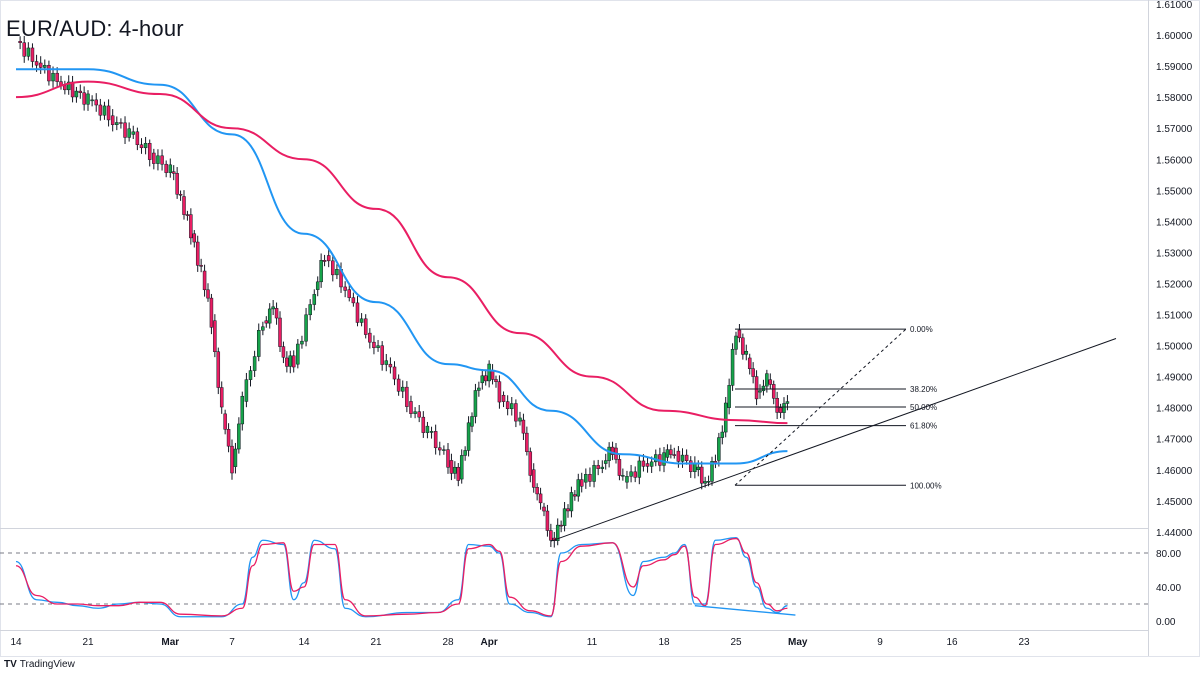 Image resolution: width=1200 pixels, height=680 pixels. Describe the element at coordinates (1174, 440) in the screenshot. I see `price-tick-label: 1.47000` at that location.